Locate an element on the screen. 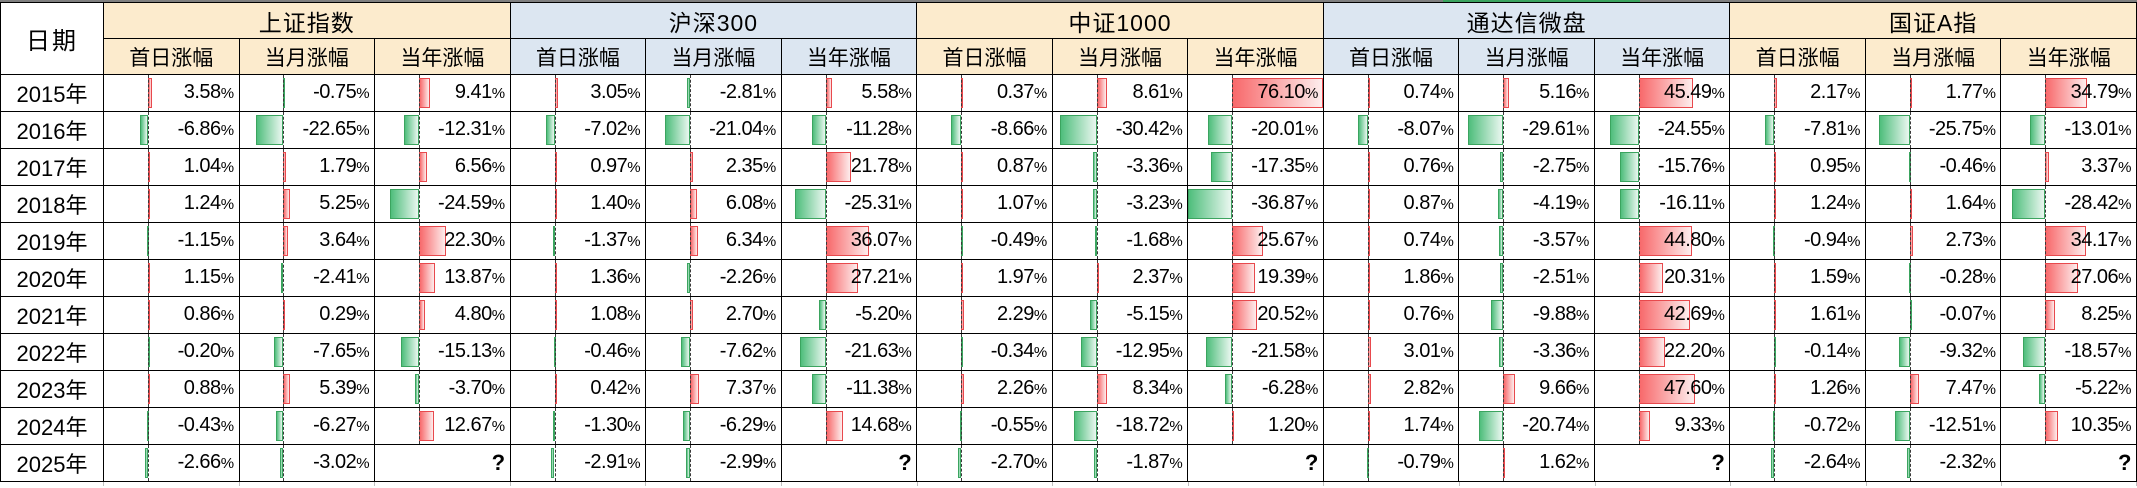  value-cell-month: -18.72% is located at coordinates (1120, 426).